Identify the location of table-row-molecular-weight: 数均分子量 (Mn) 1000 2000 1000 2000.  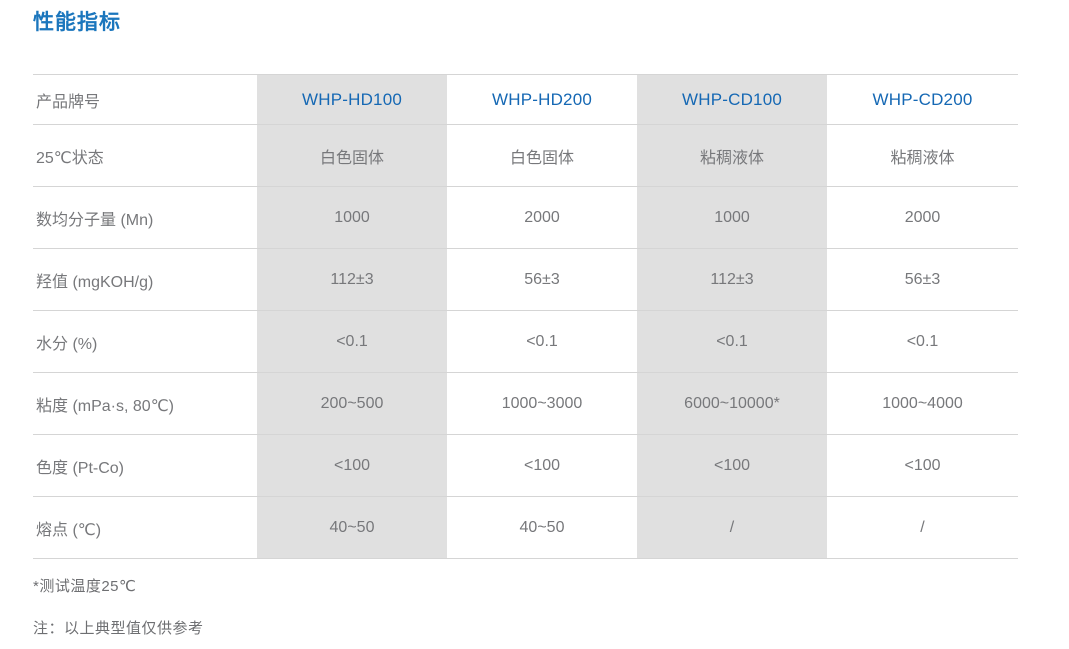
(525, 217).